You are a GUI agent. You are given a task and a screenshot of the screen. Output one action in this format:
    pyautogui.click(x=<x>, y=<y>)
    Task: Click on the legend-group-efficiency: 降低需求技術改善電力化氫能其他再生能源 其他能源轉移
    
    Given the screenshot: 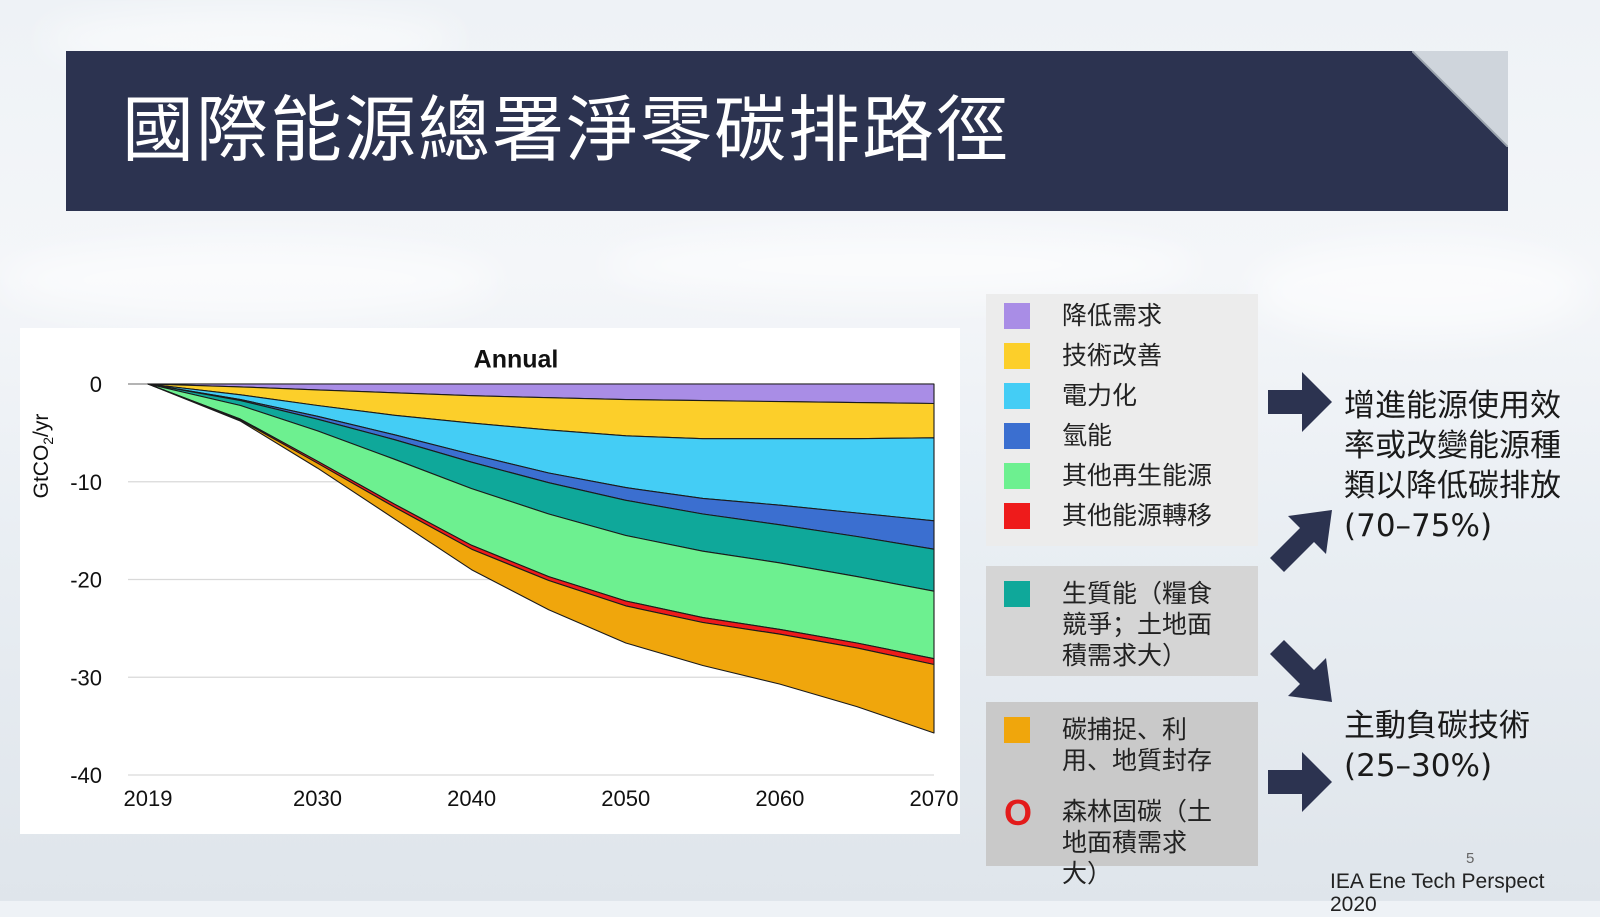 What is the action you would take?
    pyautogui.click(x=1122, y=420)
    